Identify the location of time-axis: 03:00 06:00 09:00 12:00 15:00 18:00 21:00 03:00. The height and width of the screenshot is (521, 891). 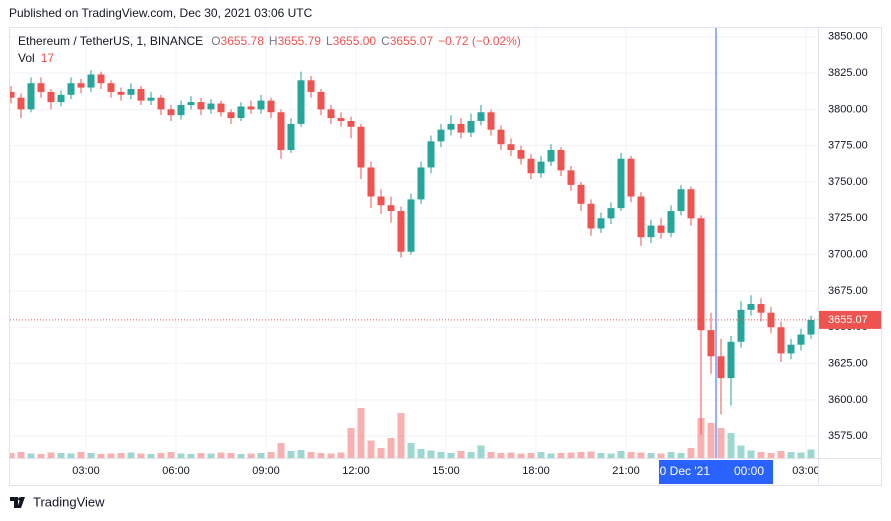
(445, 471).